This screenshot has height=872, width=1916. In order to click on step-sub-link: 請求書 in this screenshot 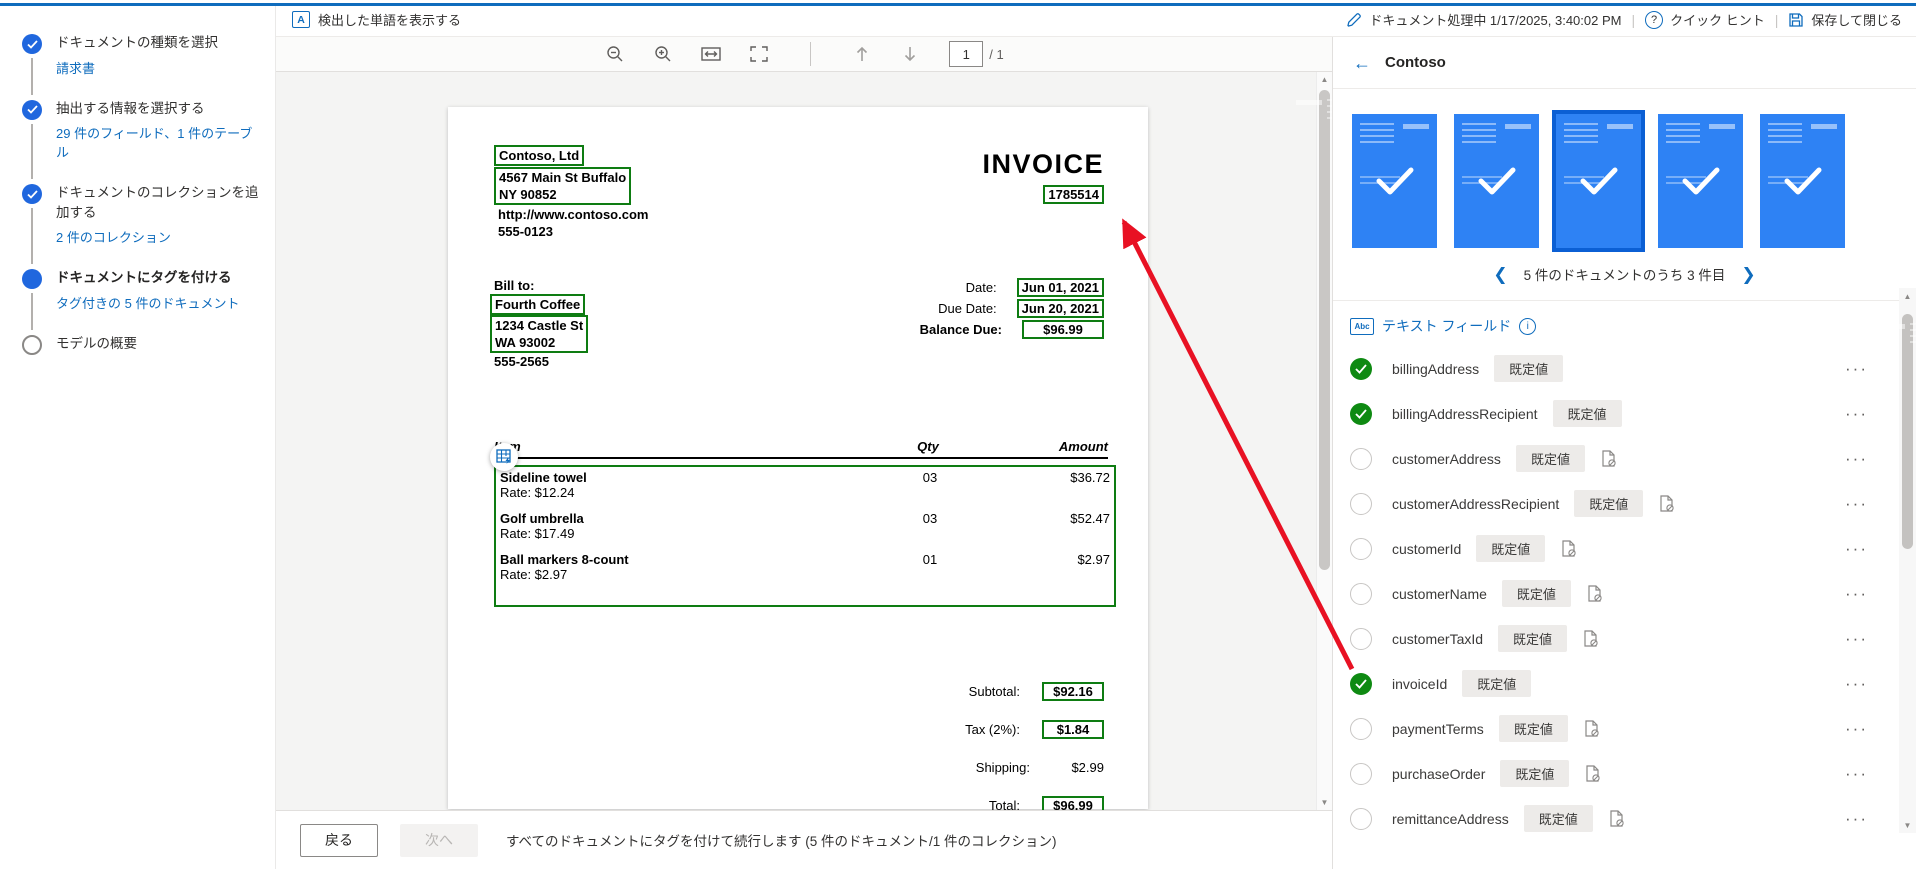, I will do `click(76, 68)`.